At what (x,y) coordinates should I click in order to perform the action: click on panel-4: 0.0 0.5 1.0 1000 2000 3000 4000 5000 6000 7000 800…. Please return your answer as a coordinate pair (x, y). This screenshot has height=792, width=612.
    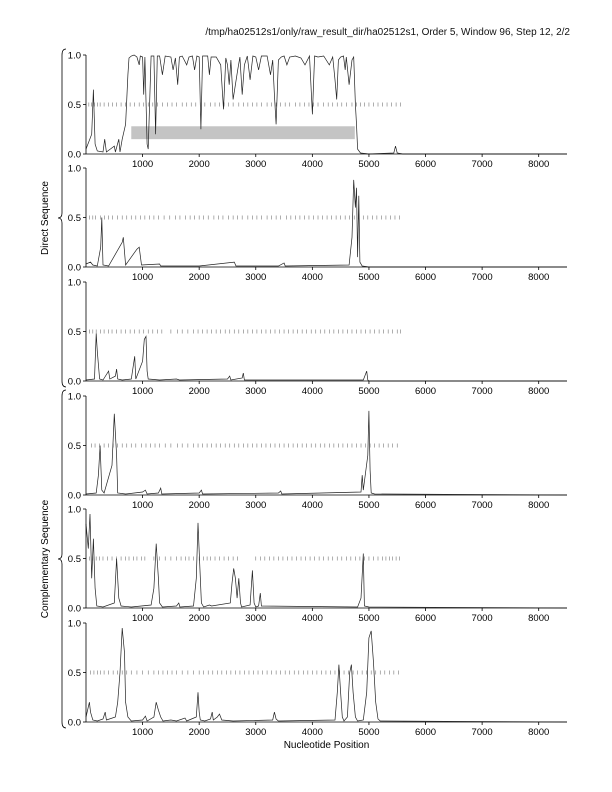
    Looking at the image, I should click on (318, 451).